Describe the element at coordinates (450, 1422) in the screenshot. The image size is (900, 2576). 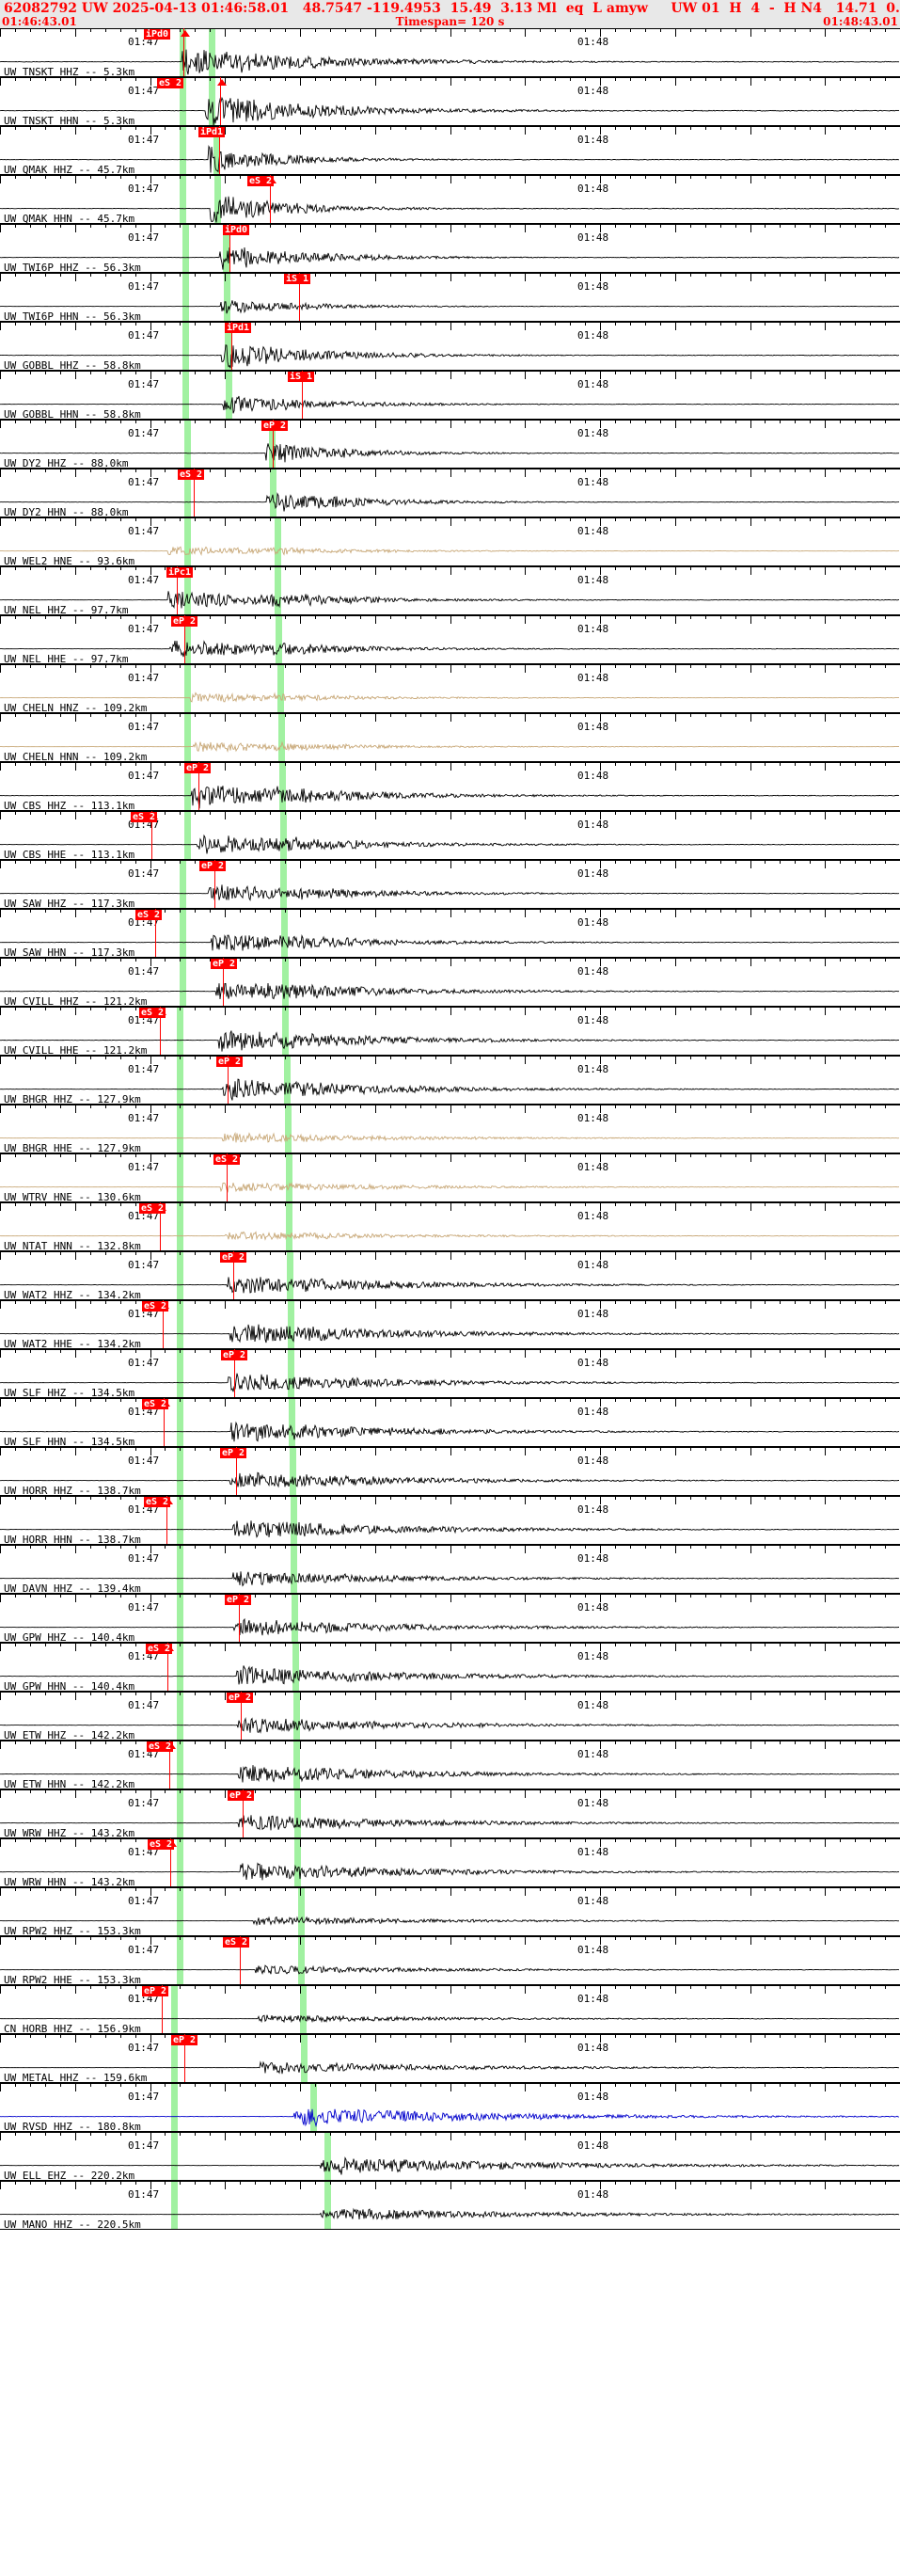
I see `trace-row: 01:47 01:48 eS 2 UW SLF HHN -- 134.5km` at that location.